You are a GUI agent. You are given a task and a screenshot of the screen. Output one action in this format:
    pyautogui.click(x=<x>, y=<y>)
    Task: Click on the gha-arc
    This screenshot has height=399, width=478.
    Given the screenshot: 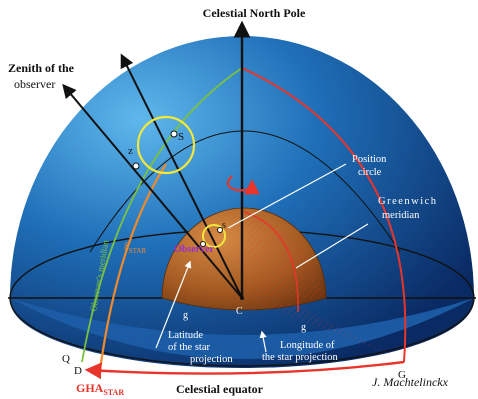 What is the action you would take?
    pyautogui.click(x=244, y=370)
    